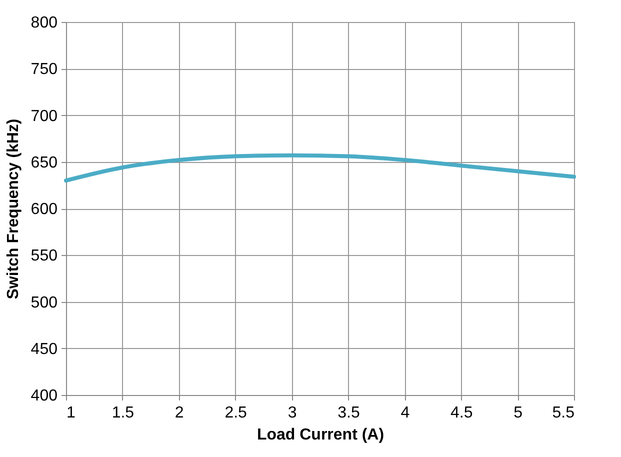 This screenshot has height=457, width=621. I want to click on line-series, so click(320, 168).